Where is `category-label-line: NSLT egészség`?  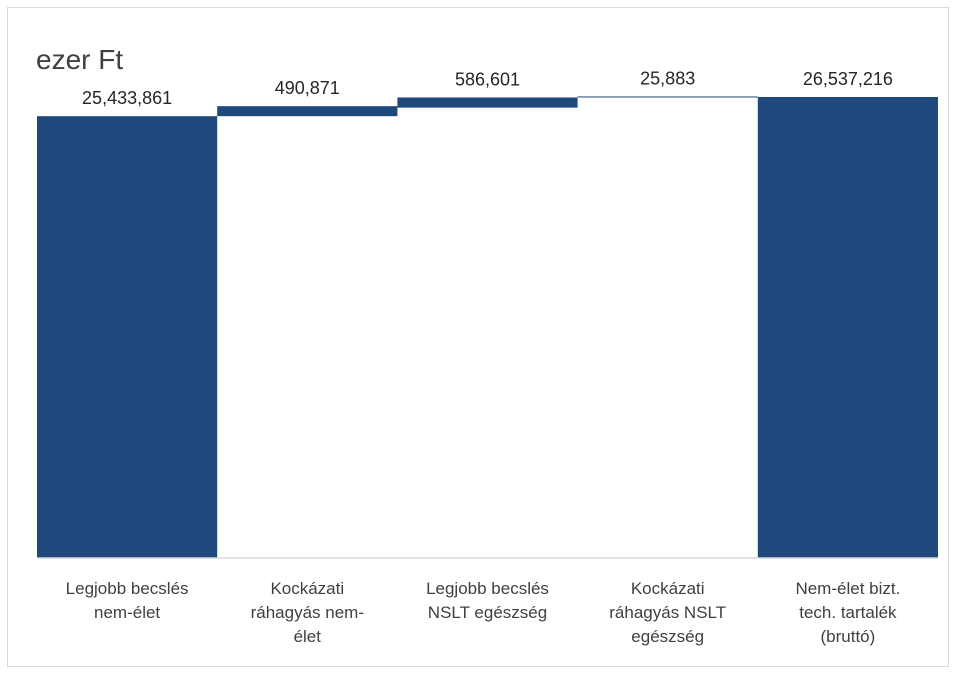
category-label-line: NSLT egészség is located at coordinates (487, 612).